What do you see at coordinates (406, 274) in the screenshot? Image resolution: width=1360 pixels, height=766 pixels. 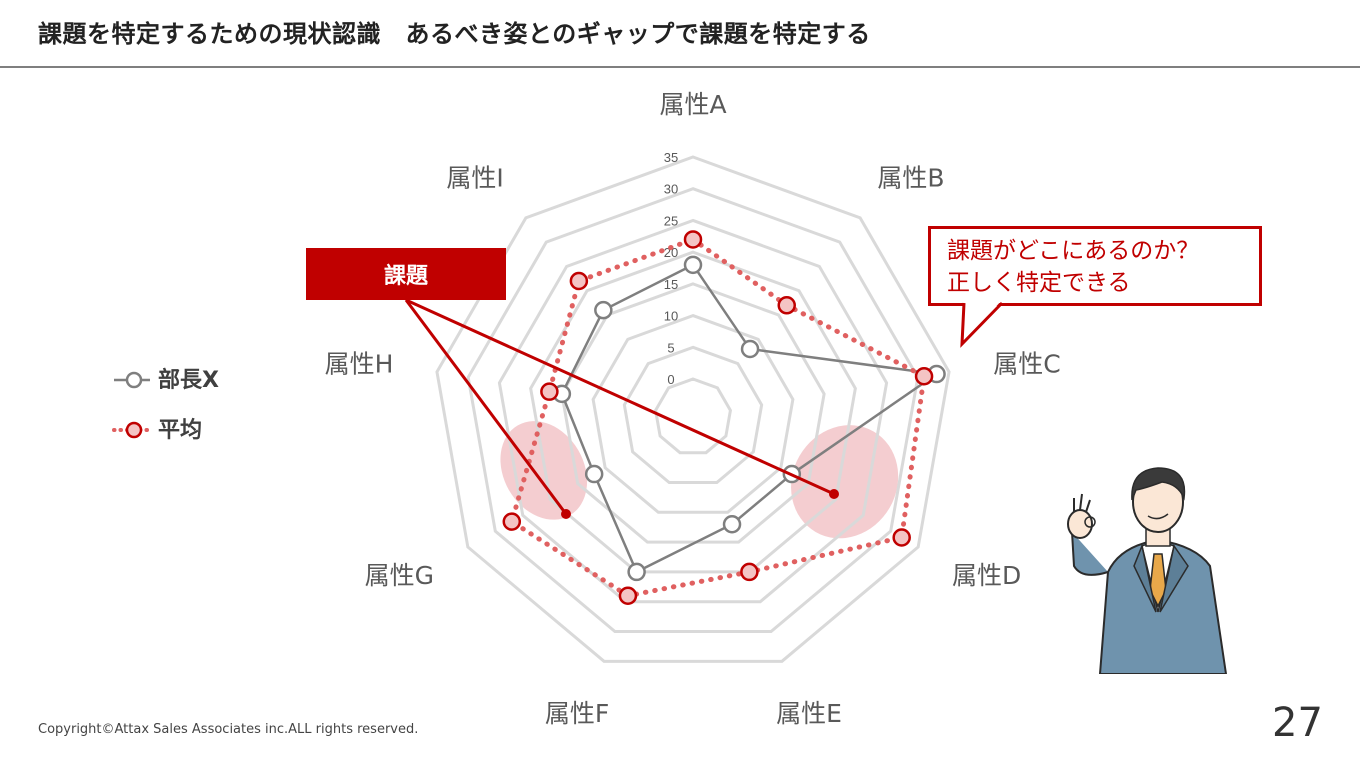 I see `issue-label: 課題` at bounding box center [406, 274].